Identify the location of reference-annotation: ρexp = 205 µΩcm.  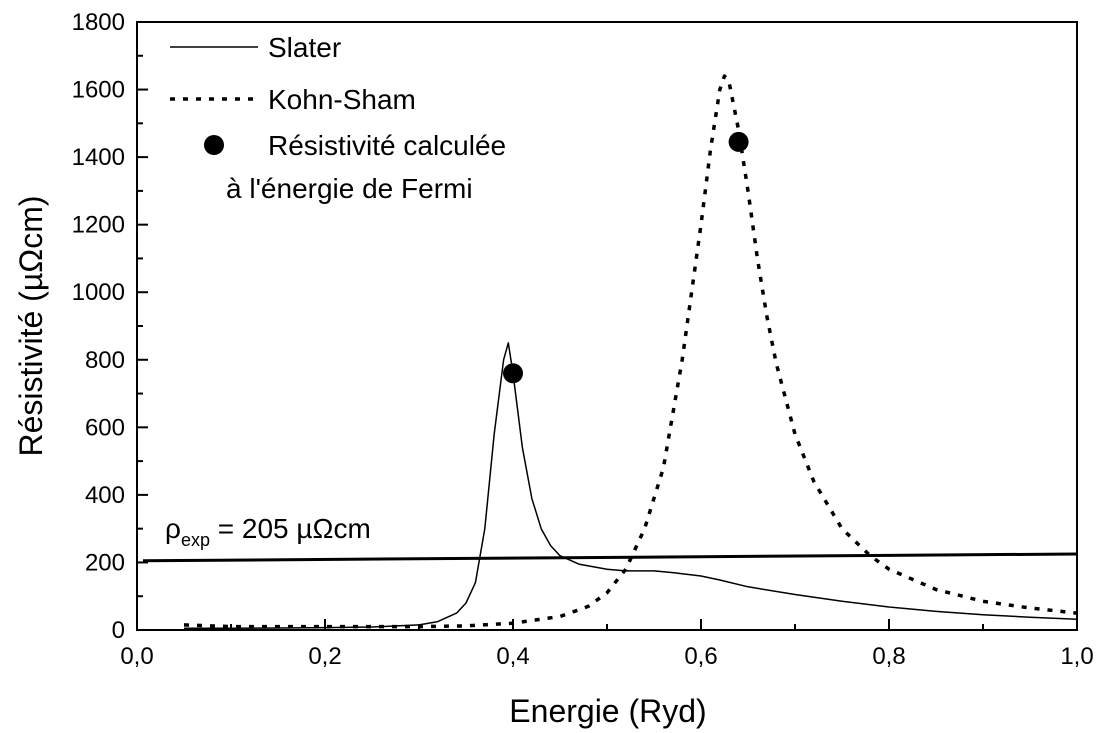
(268, 531).